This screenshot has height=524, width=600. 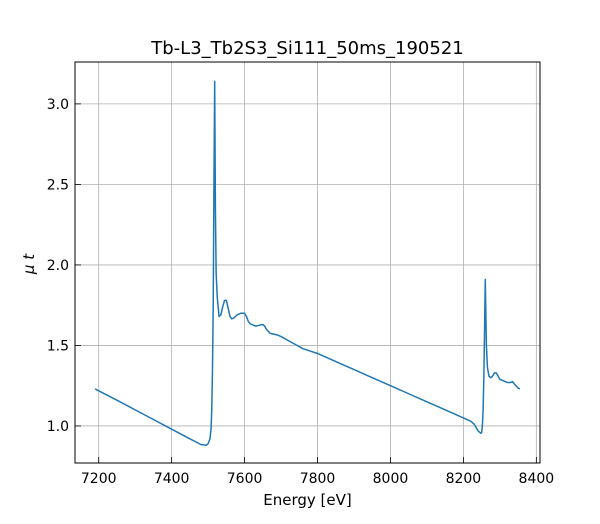 What do you see at coordinates (245, 479) in the screenshot?
I see `x-tick-label: 7600` at bounding box center [245, 479].